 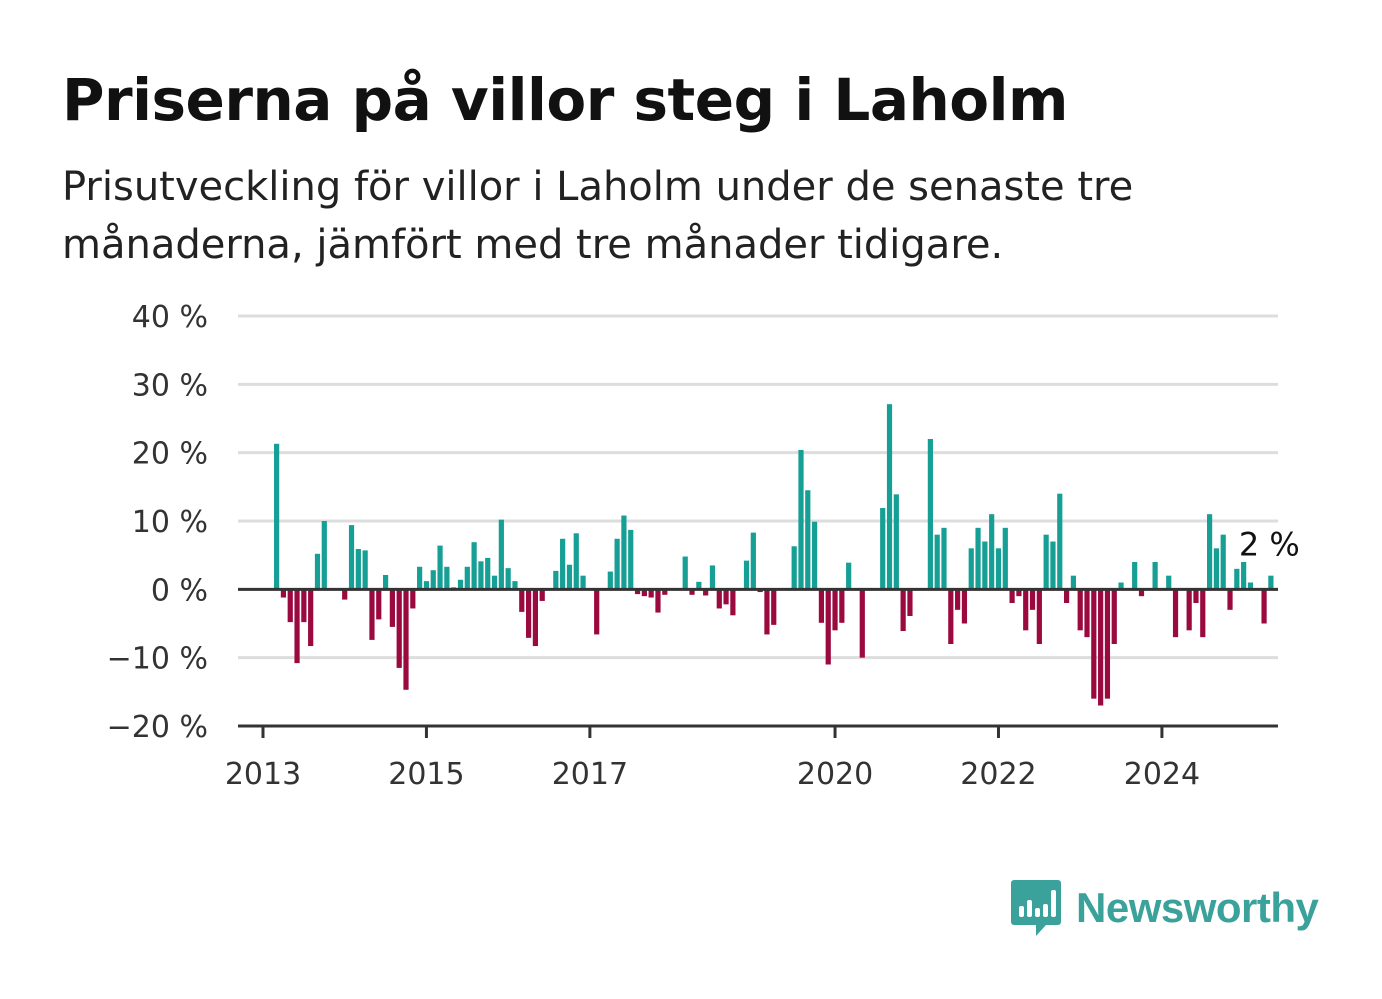 I want to click on x-tick-label: 2015, so click(x=426, y=774).